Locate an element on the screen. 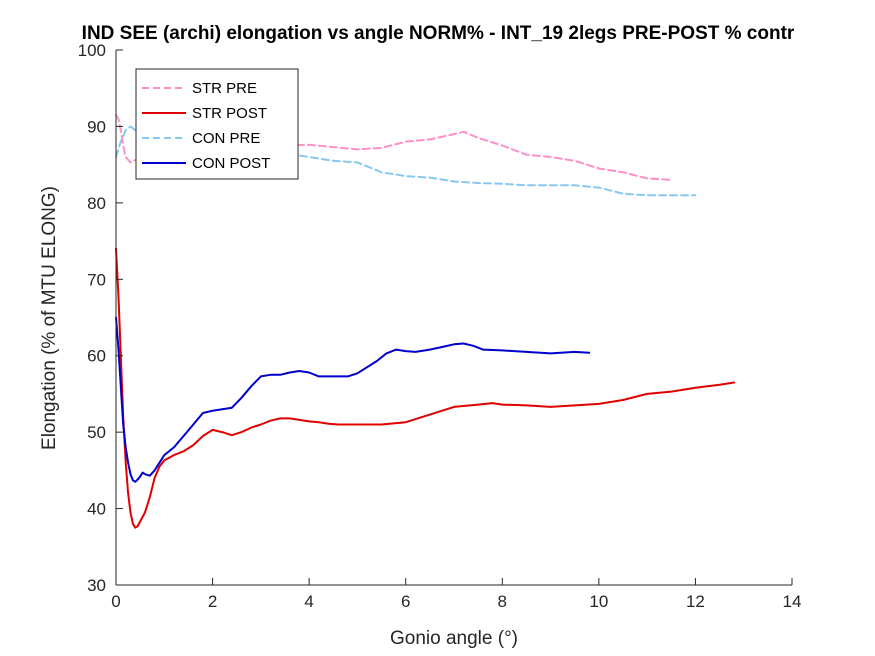 The width and height of the screenshot is (875, 656). y-tick-label: 60 is located at coordinates (96, 356).